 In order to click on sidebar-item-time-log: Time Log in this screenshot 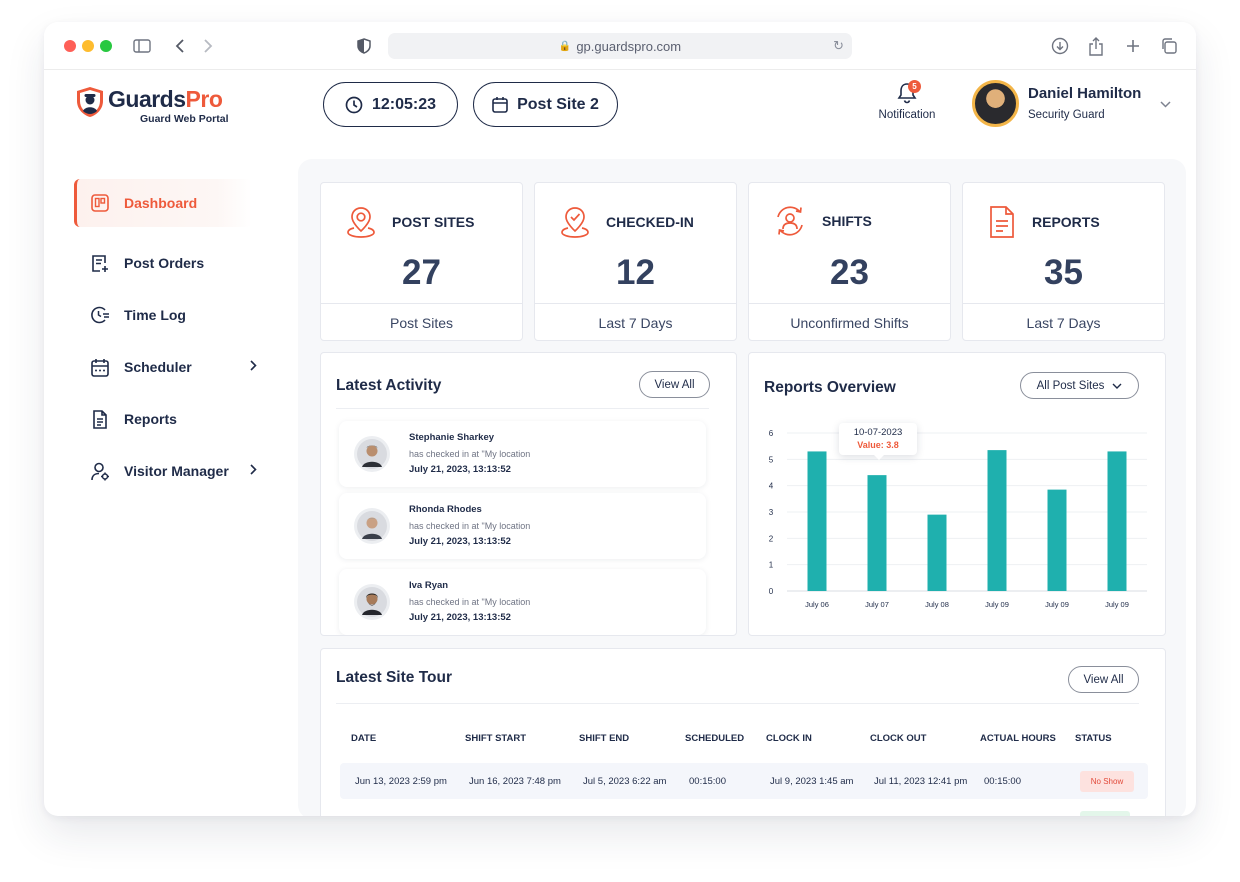, I will do `click(163, 315)`.